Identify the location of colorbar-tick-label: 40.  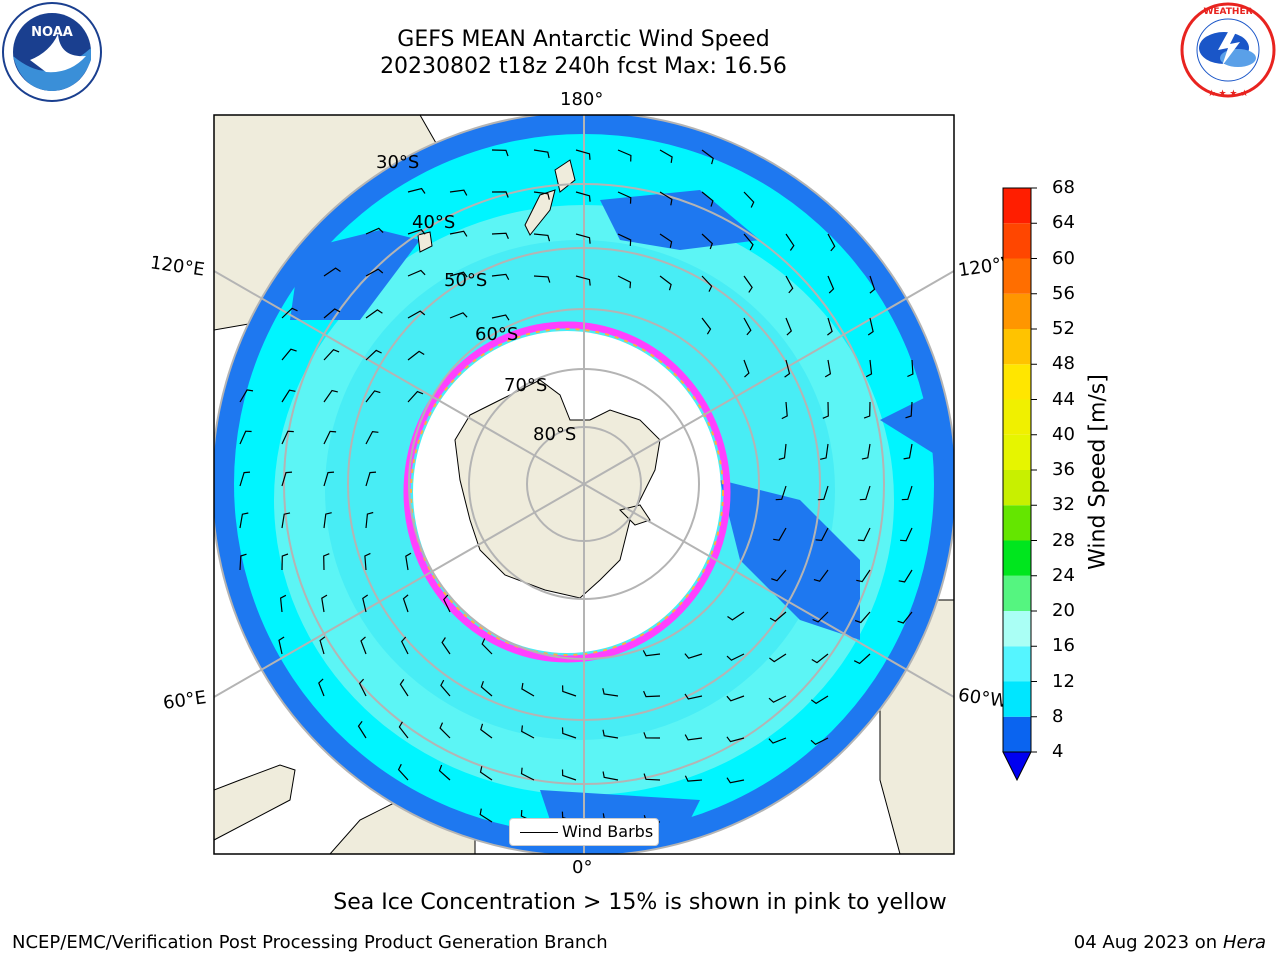
(1063, 434).